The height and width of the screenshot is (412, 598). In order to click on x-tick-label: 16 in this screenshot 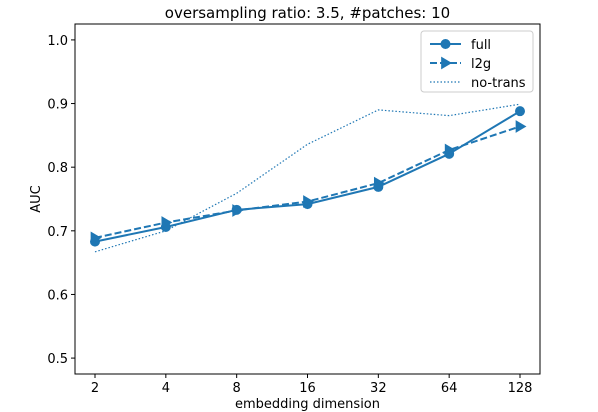, I will do `click(307, 388)`.